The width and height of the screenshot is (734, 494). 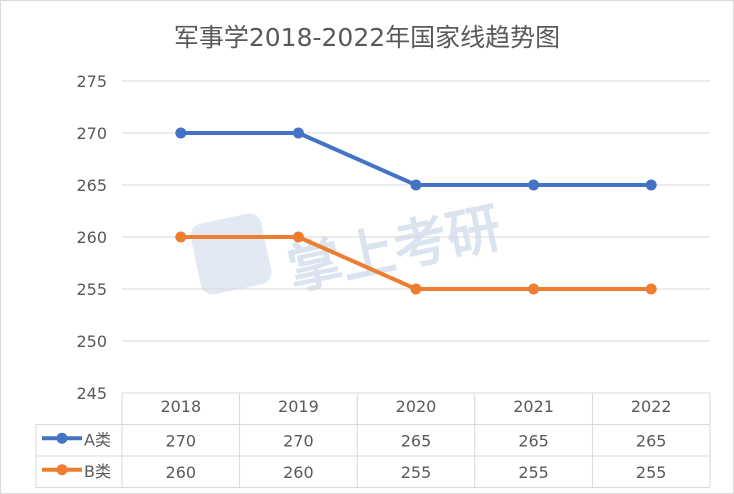 What do you see at coordinates (180, 406) in the screenshot?
I see `x-tick-label: 2018` at bounding box center [180, 406].